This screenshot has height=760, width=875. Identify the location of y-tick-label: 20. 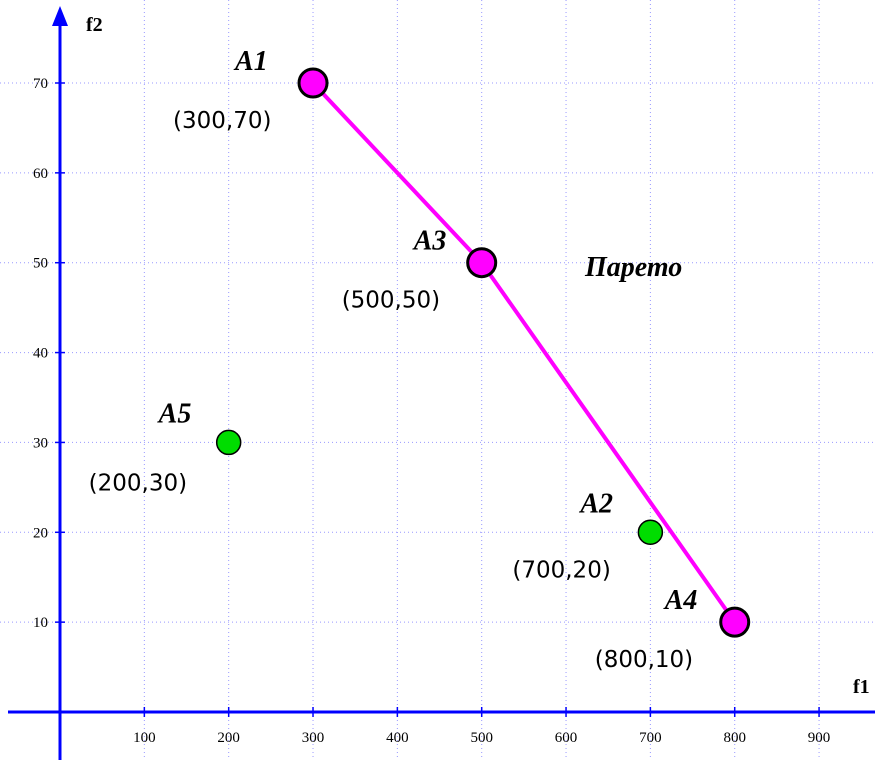
(40, 533).